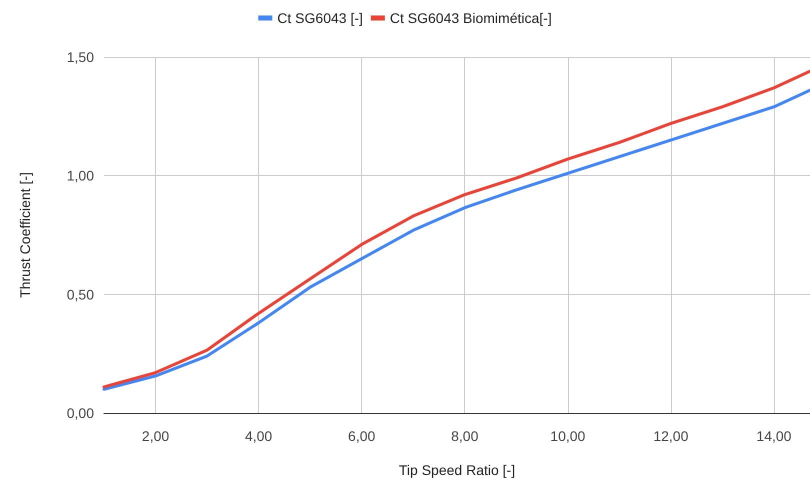 The height and width of the screenshot is (487, 810). What do you see at coordinates (25, 235) in the screenshot?
I see `y-axis-title: Thrust Coefficient [-]` at bounding box center [25, 235].